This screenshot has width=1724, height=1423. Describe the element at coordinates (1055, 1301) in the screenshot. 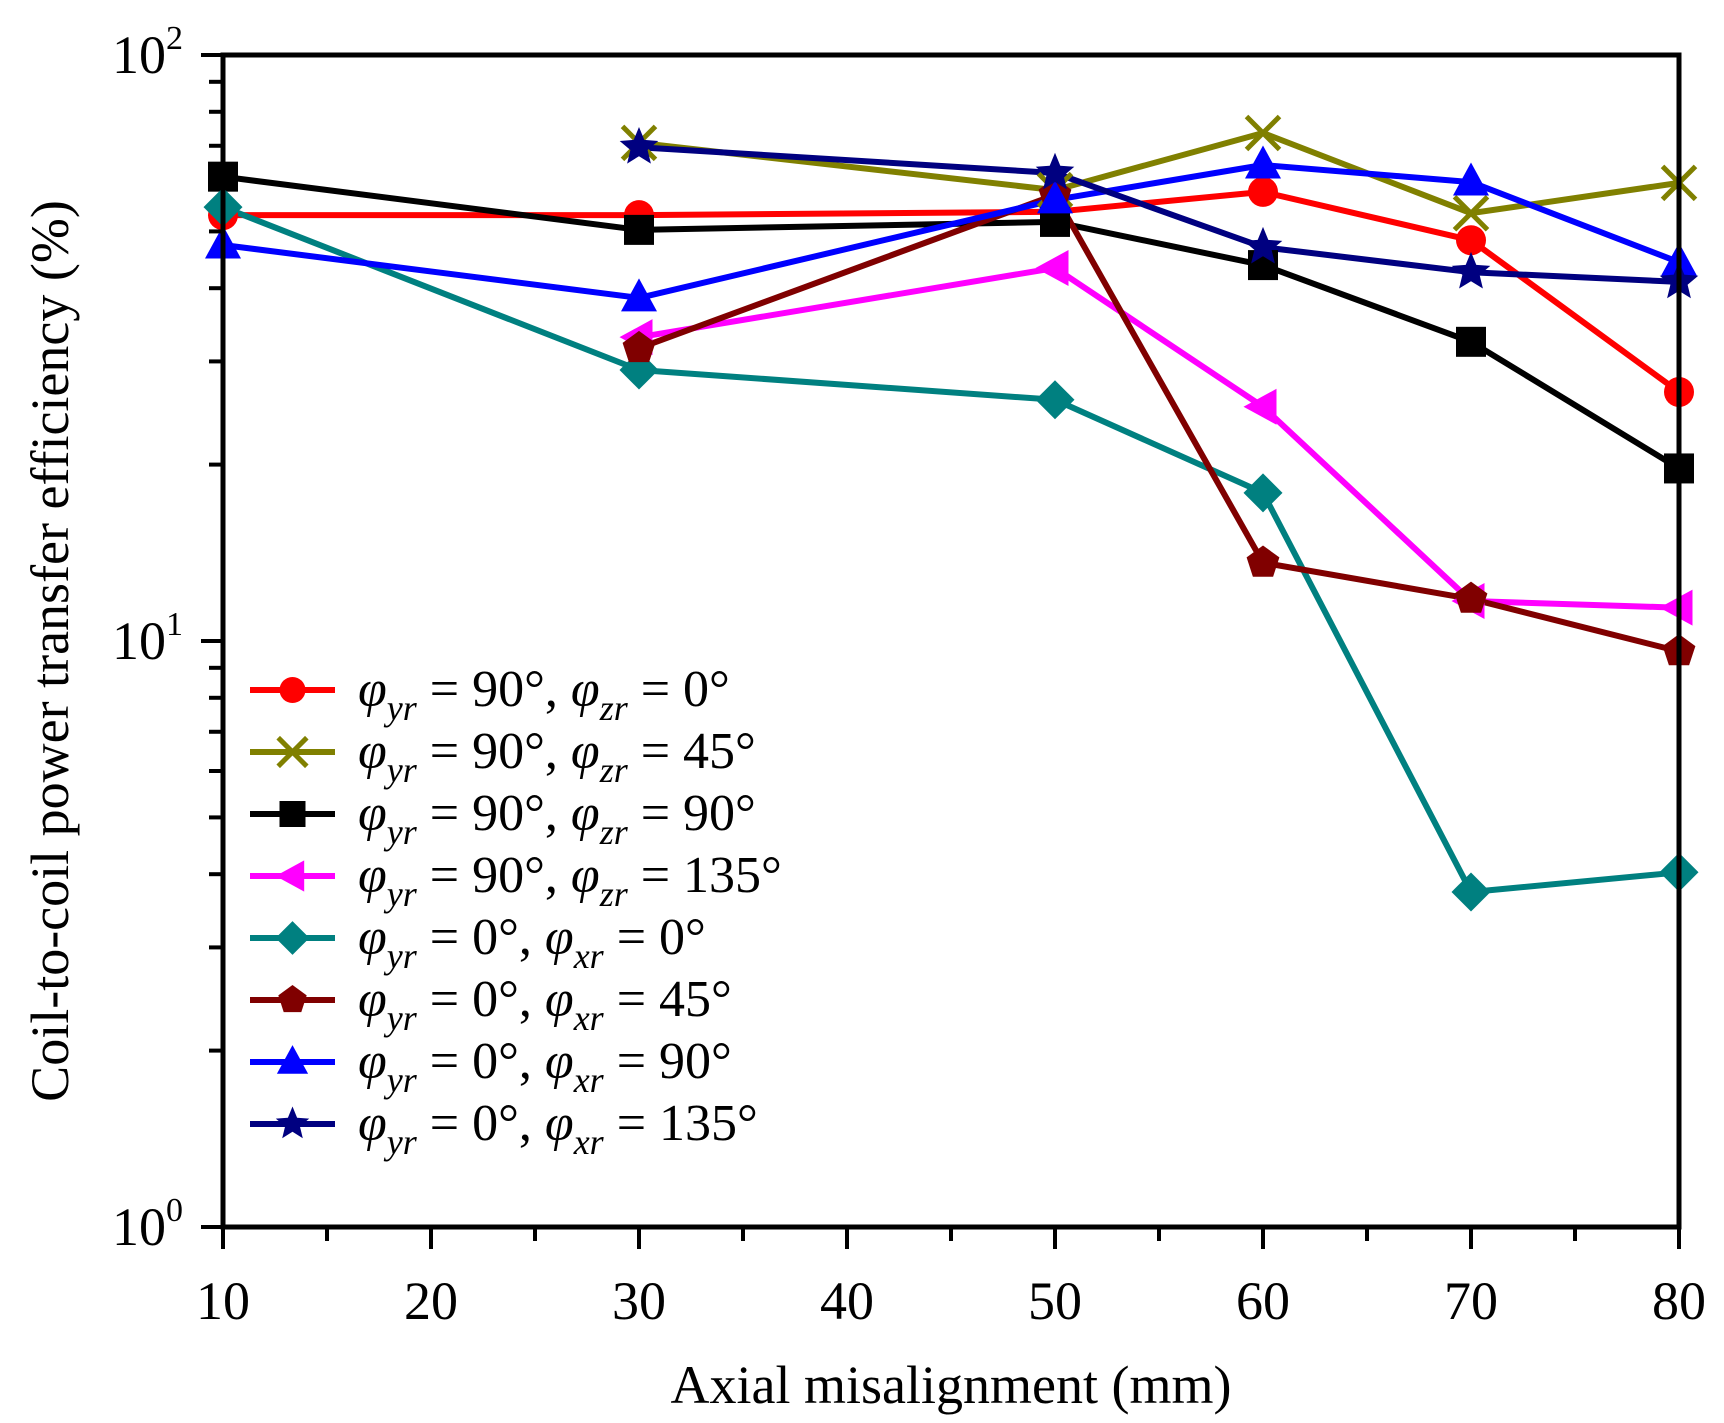

I see `x-tick-label: 50` at that location.